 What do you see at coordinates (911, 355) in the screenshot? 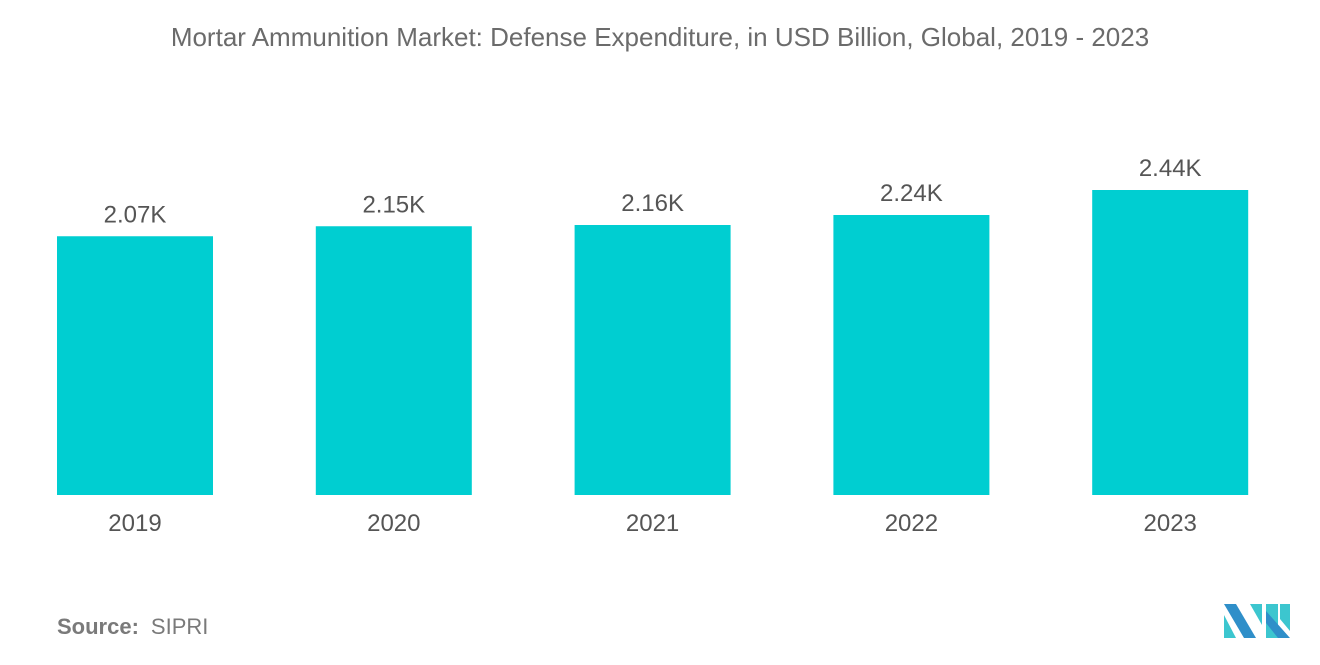
I see `bar-2022` at bounding box center [911, 355].